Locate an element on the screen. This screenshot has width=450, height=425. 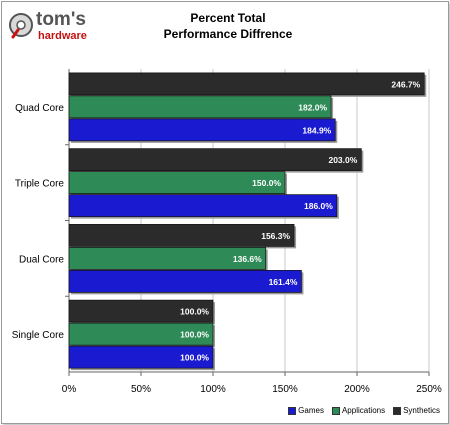
legend-item-games: Games is located at coordinates (306, 410).